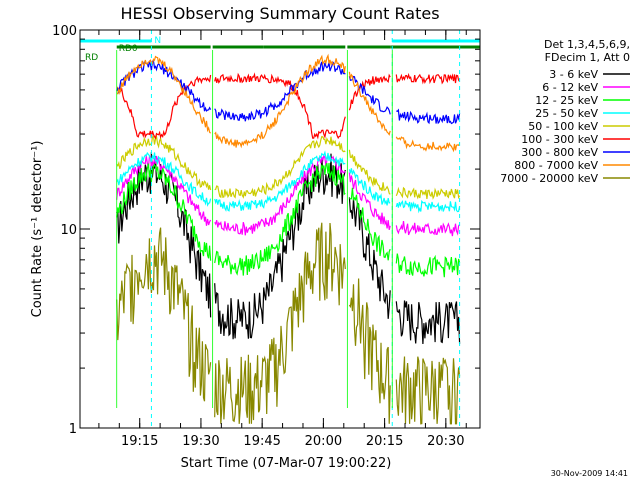 This screenshot has height=480, width=640. I want to click on legend-entry-label: 6 - 12 keV, so click(570, 87).